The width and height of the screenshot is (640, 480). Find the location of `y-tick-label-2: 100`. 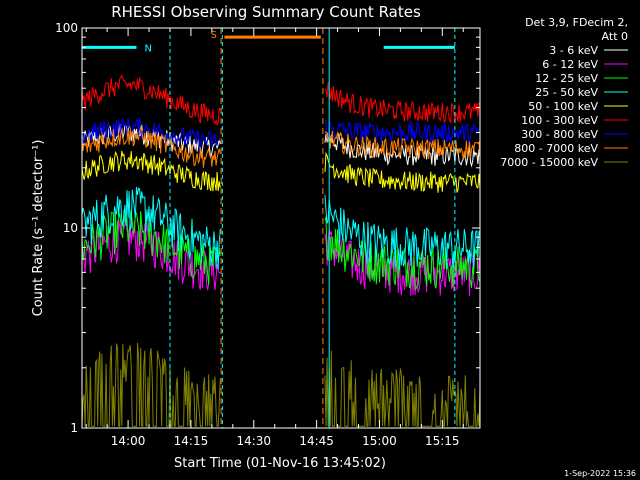

y-tick-label-2: 100 is located at coordinates (66, 28).